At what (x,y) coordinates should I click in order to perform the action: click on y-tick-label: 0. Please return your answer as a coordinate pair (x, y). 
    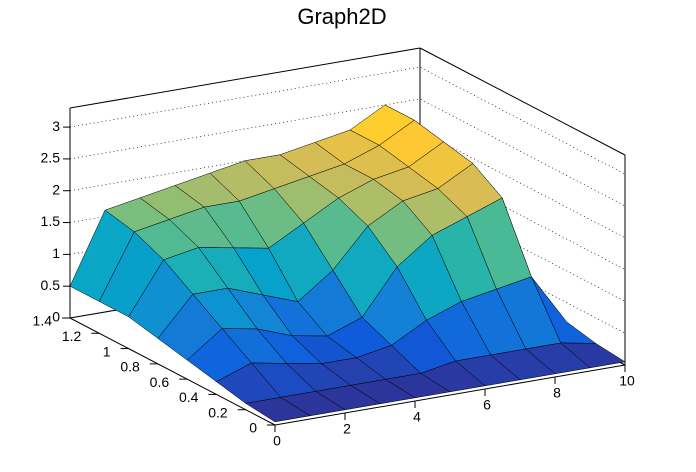
    Looking at the image, I should click on (253, 428).